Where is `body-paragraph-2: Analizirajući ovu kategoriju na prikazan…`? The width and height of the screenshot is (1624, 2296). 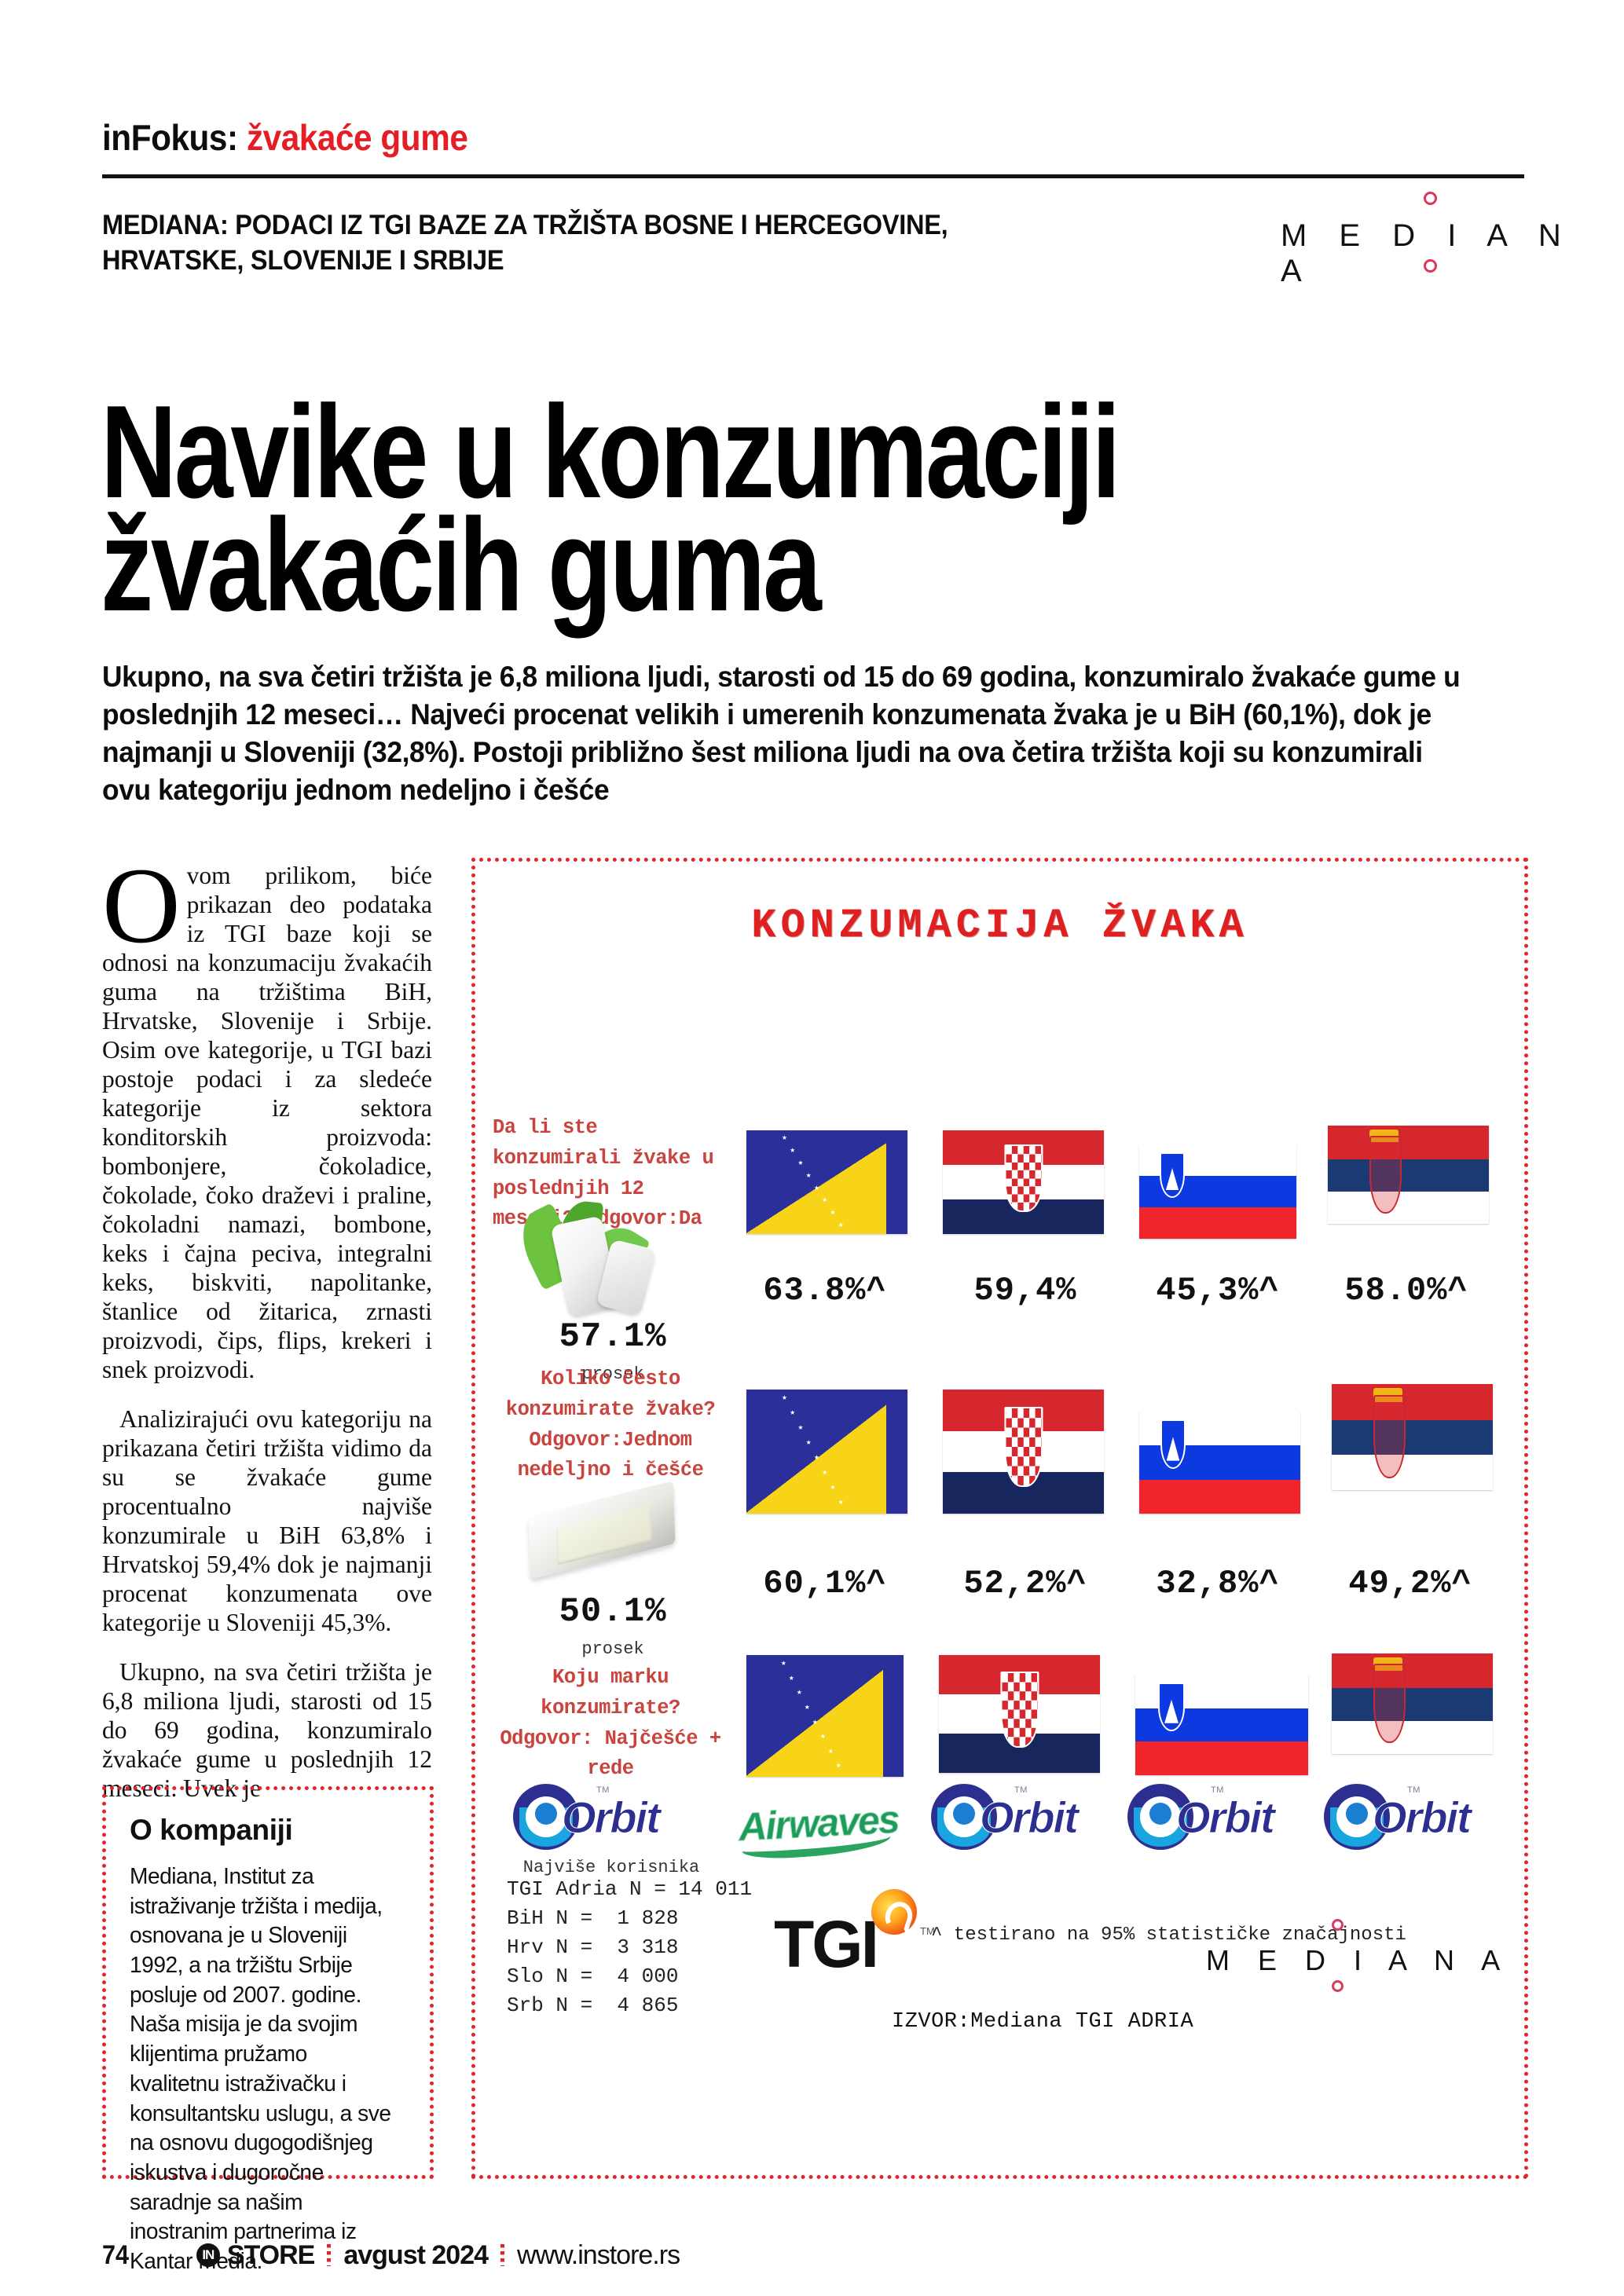
body-paragraph-2: Analizirajući ovu kategoriju na prikazan… is located at coordinates (267, 1520).